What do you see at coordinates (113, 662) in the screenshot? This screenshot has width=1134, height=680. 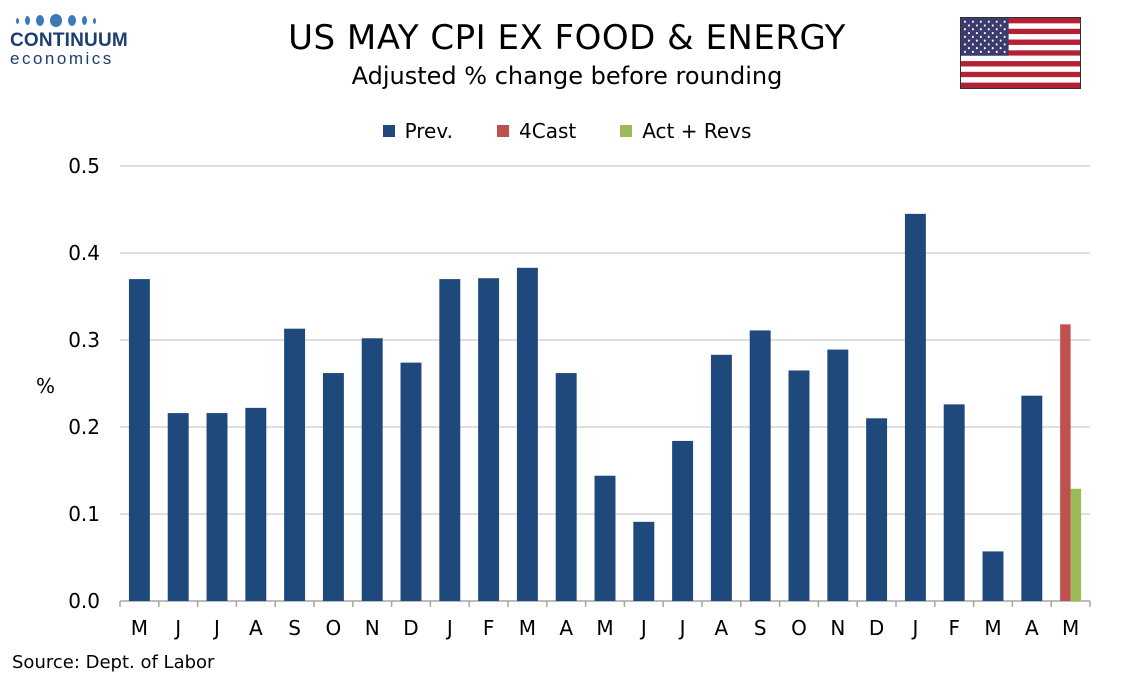 I see `source-note: Source: Dept. of Labor` at bounding box center [113, 662].